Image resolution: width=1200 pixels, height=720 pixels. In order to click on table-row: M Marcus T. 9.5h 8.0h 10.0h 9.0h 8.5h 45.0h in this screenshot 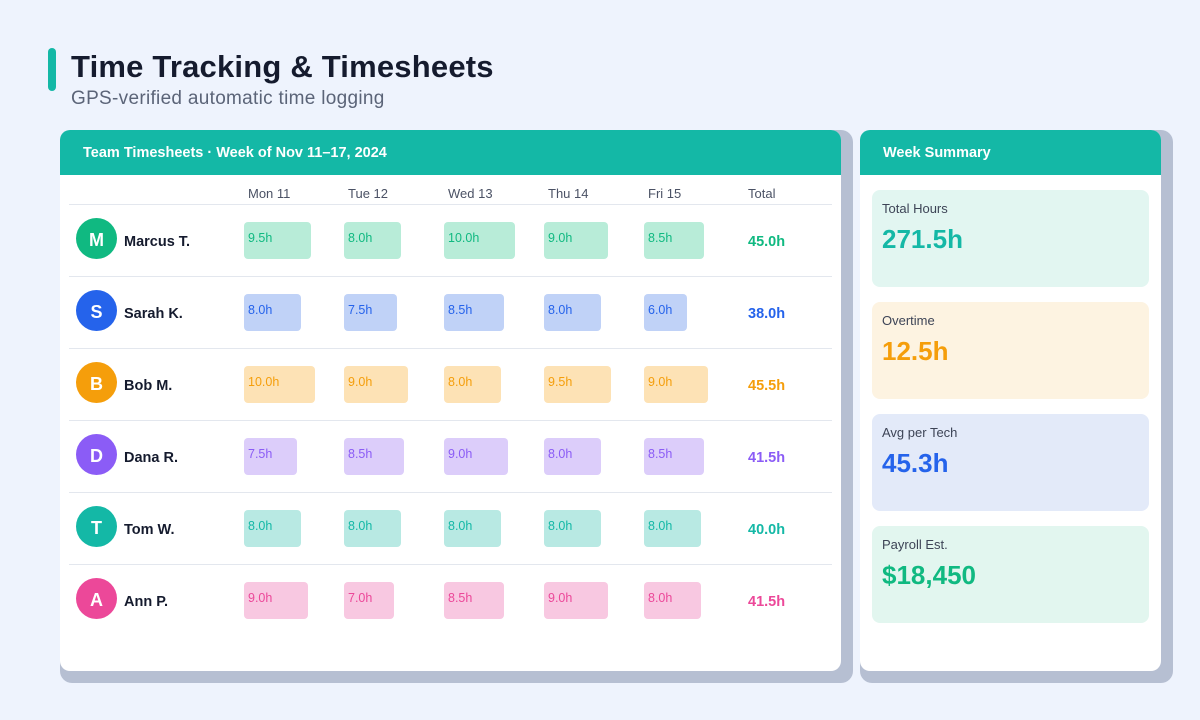, I will do `click(450, 241)`.